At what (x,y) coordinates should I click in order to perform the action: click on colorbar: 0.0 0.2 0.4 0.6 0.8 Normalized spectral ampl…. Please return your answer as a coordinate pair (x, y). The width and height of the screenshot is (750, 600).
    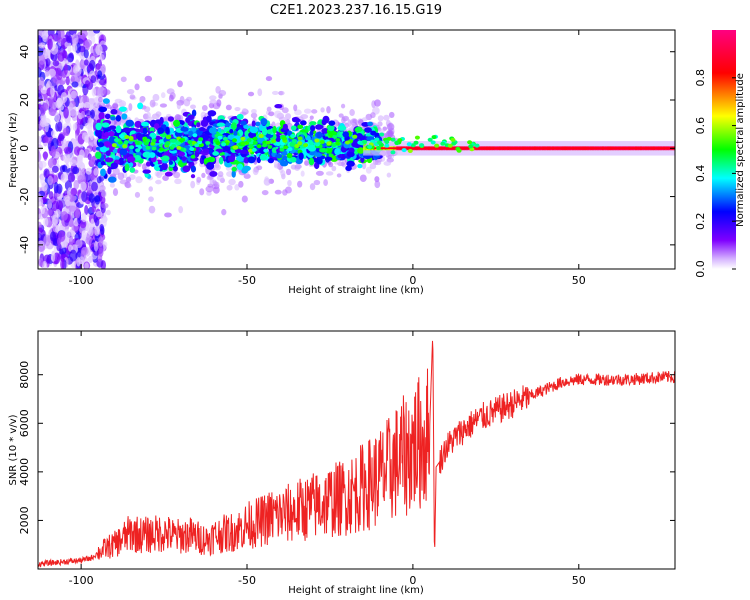
    Looking at the image, I should click on (720, 154).